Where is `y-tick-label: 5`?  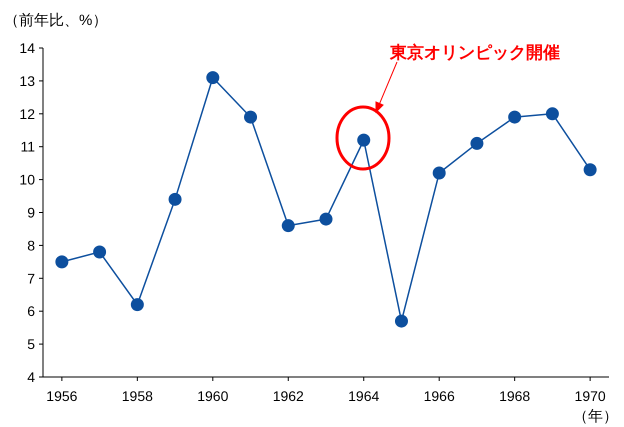
y-tick-label: 5 is located at coordinates (31, 344).